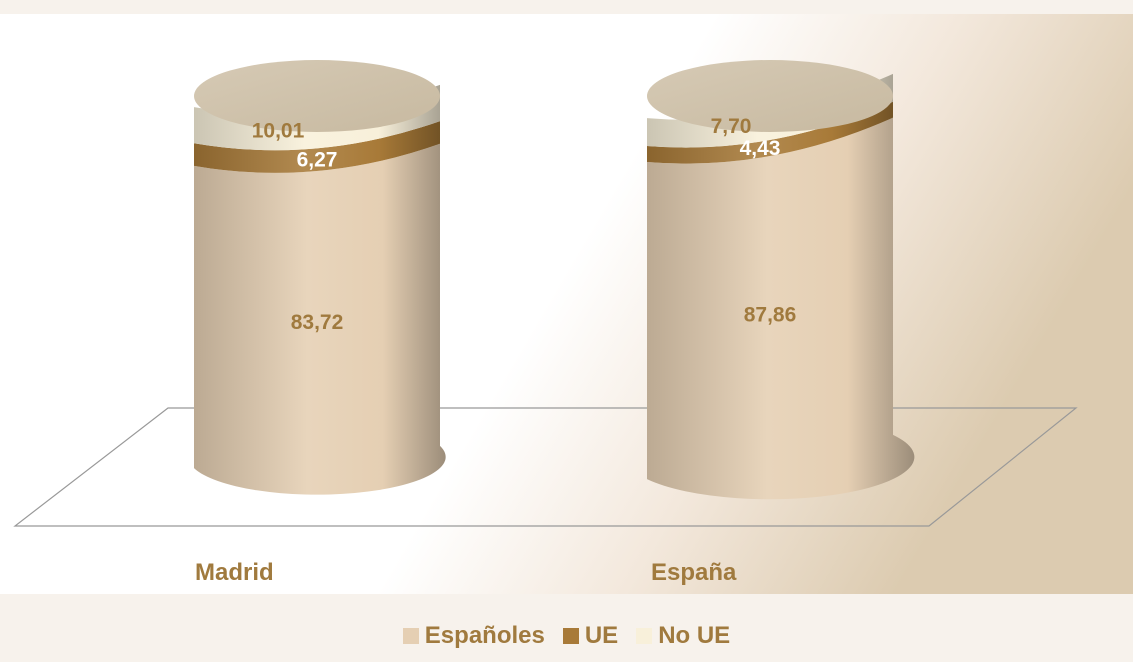 This screenshot has height=662, width=1133. What do you see at coordinates (317, 96) in the screenshot?
I see `cylinder-top-madrid` at bounding box center [317, 96].